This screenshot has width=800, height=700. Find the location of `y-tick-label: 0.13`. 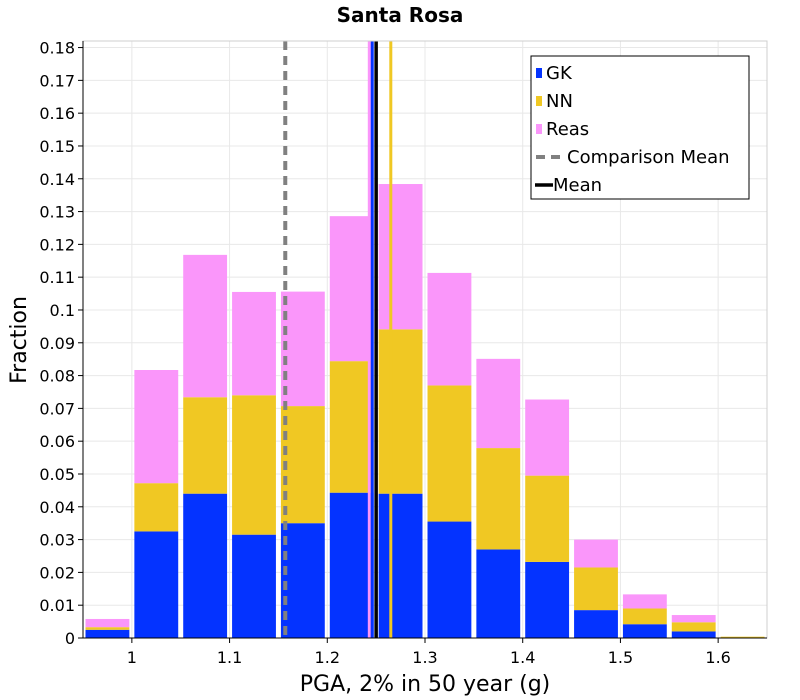

y-tick-label: 0.13 is located at coordinates (57, 212).